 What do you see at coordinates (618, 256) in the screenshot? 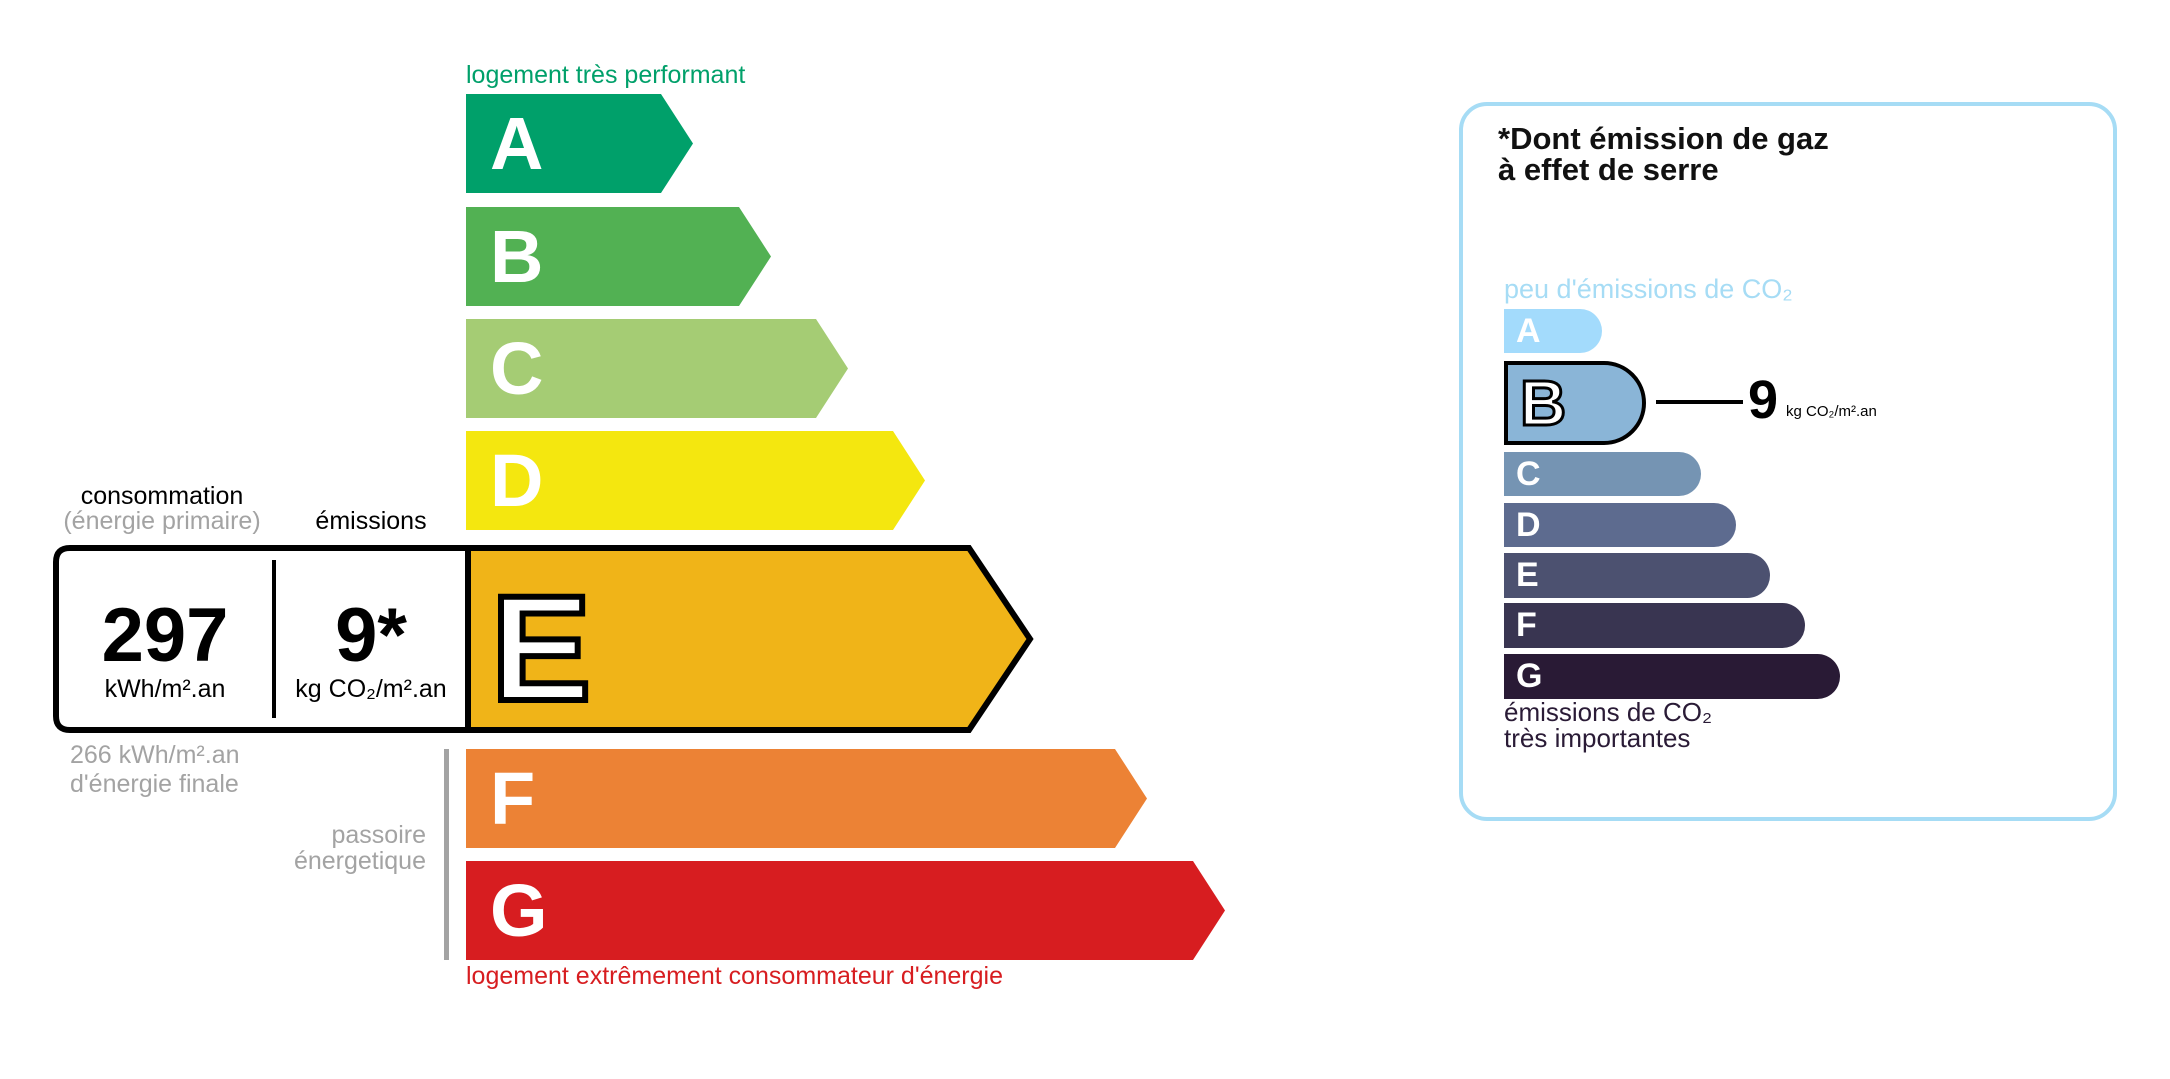
I see `energy-class-b: B` at bounding box center [618, 256].